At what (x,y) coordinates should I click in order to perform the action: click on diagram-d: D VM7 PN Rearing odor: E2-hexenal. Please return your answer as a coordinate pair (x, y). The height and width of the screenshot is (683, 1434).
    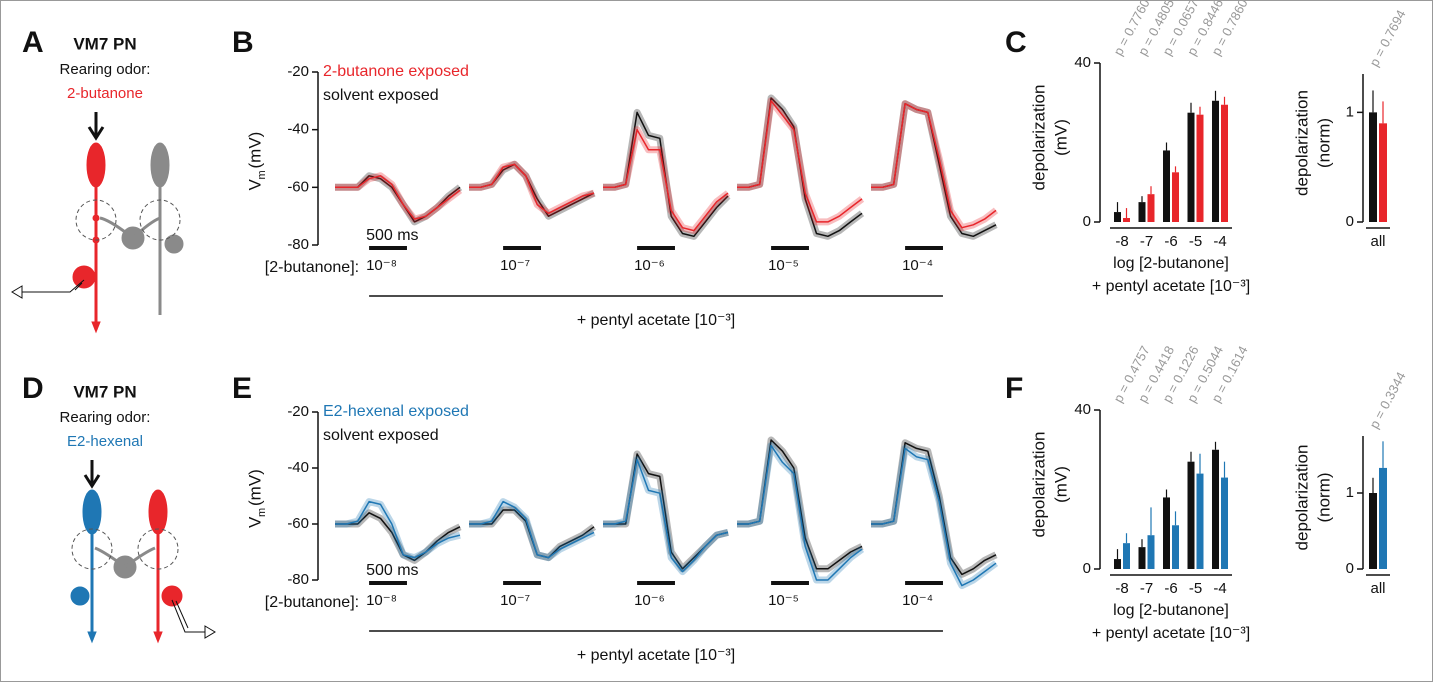
    Looking at the image, I should click on (119, 508).